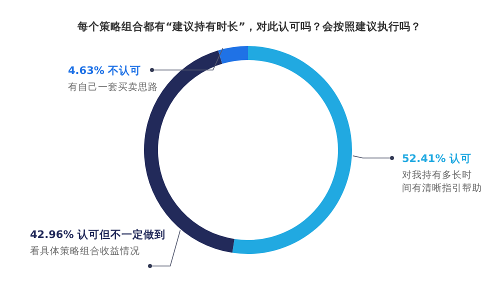  I want to click on chart-title: 每个策略组合都有“建议持有时长”，对此认可吗？会按照建议执行吗？, so click(249, 26).